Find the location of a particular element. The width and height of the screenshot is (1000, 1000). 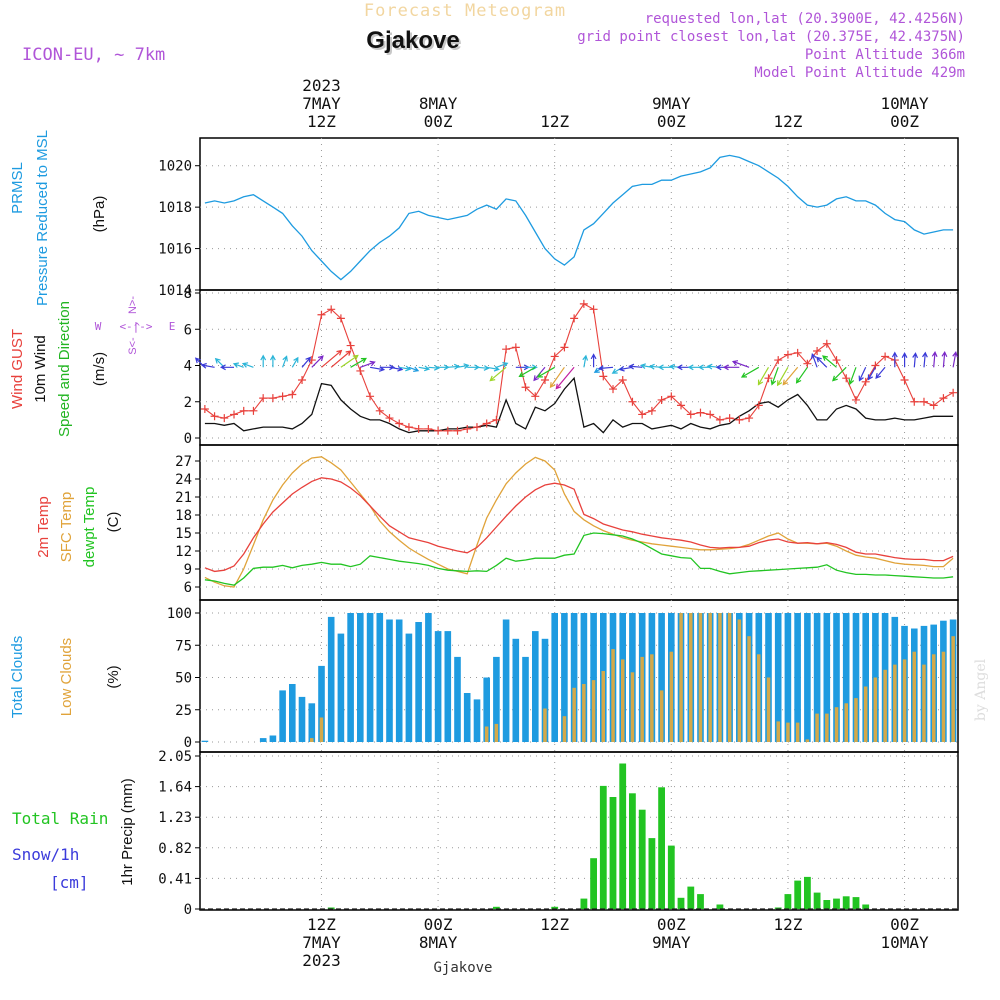

y-tick-label: 100 is located at coordinates (179, 614).